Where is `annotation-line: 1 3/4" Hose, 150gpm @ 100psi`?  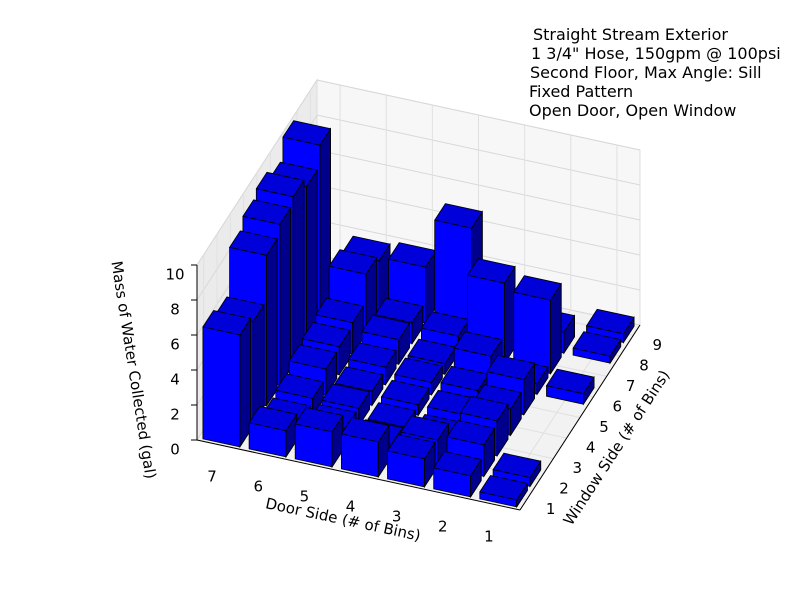 annotation-line: 1 3/4" Hose, 150gpm @ 100psi is located at coordinates (656, 53).